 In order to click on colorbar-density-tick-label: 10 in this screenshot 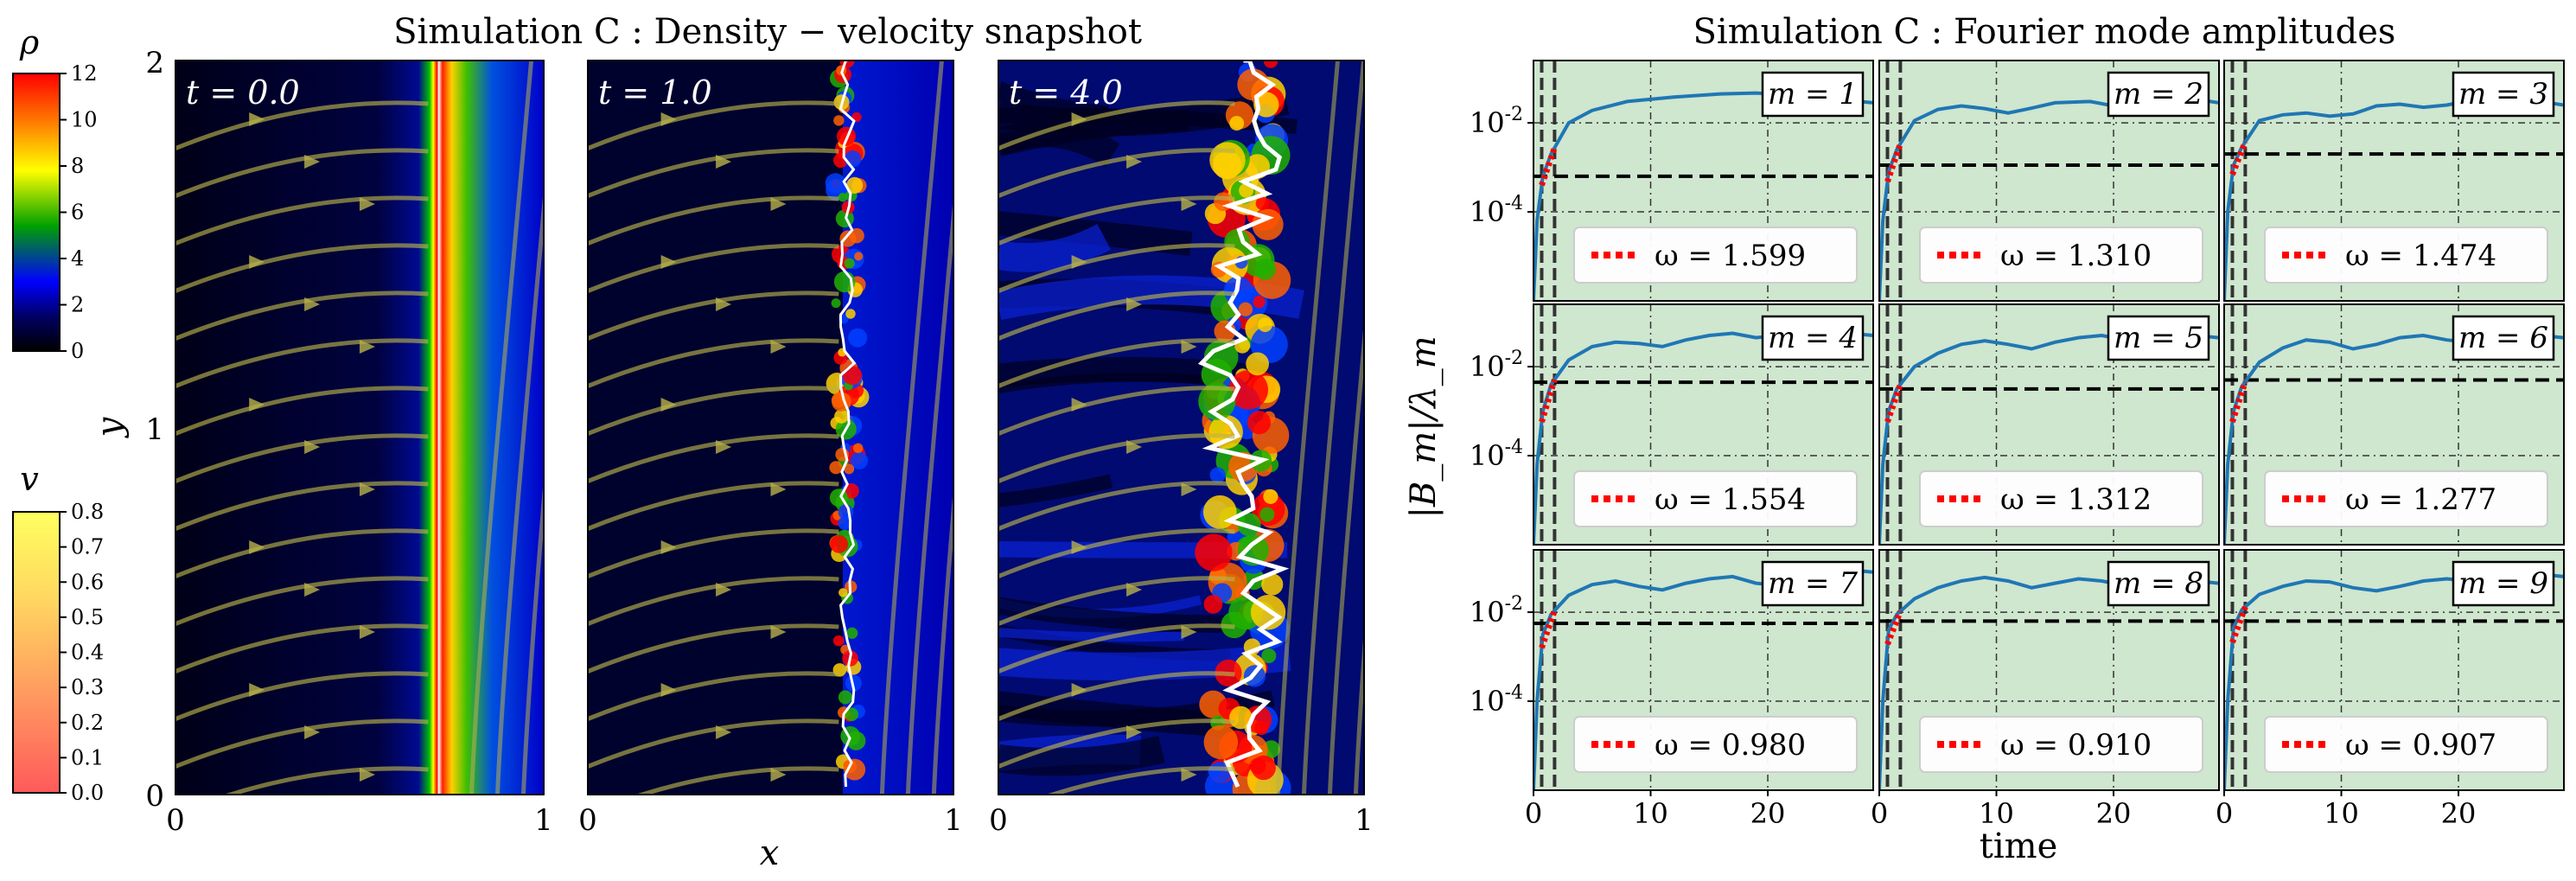, I will do `click(84, 120)`.